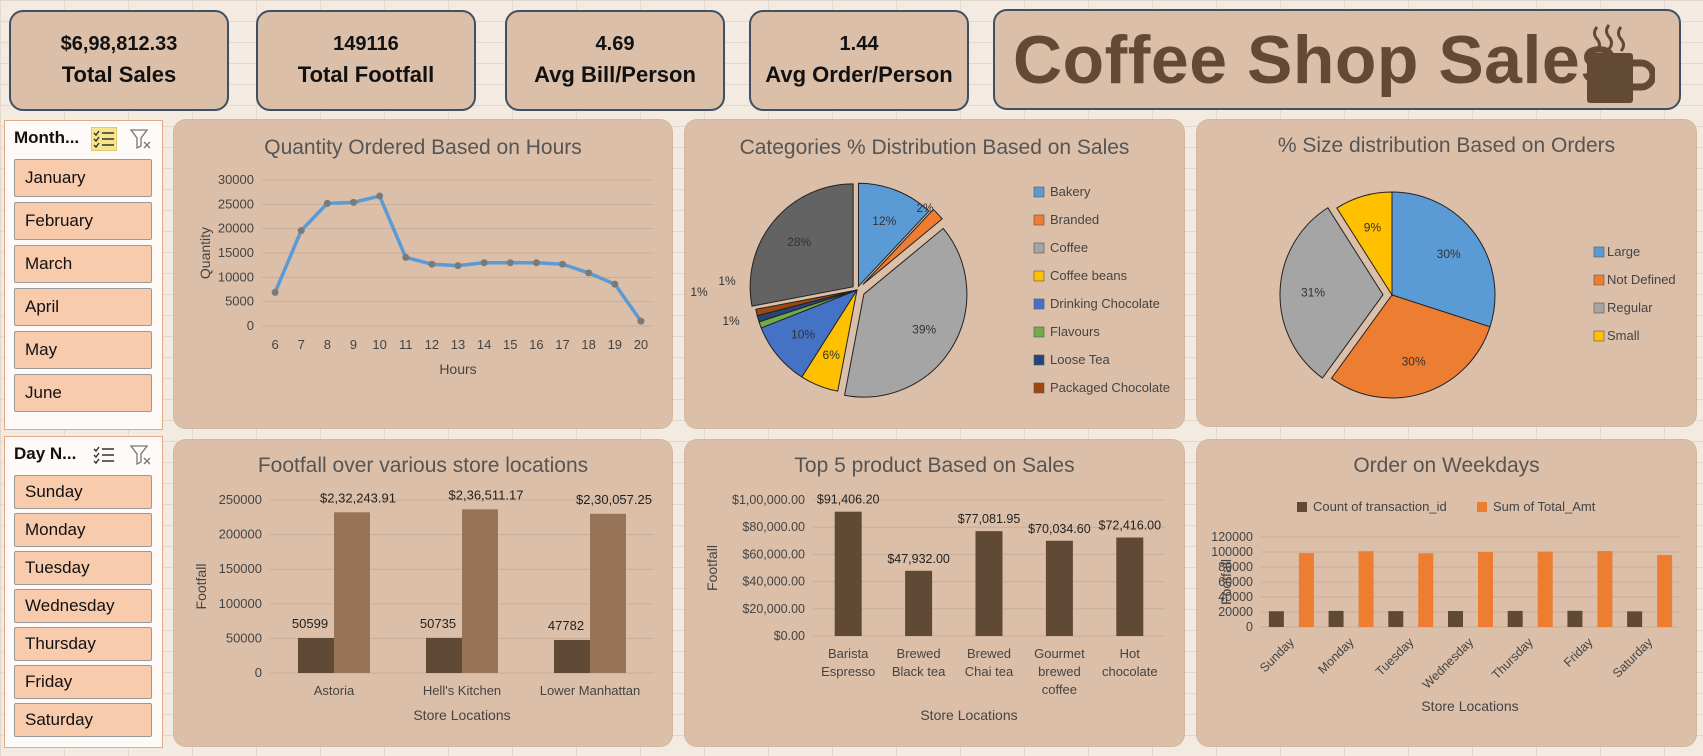 The height and width of the screenshot is (756, 1703). I want to click on y-tick-label: $60,000.00, so click(773, 554).